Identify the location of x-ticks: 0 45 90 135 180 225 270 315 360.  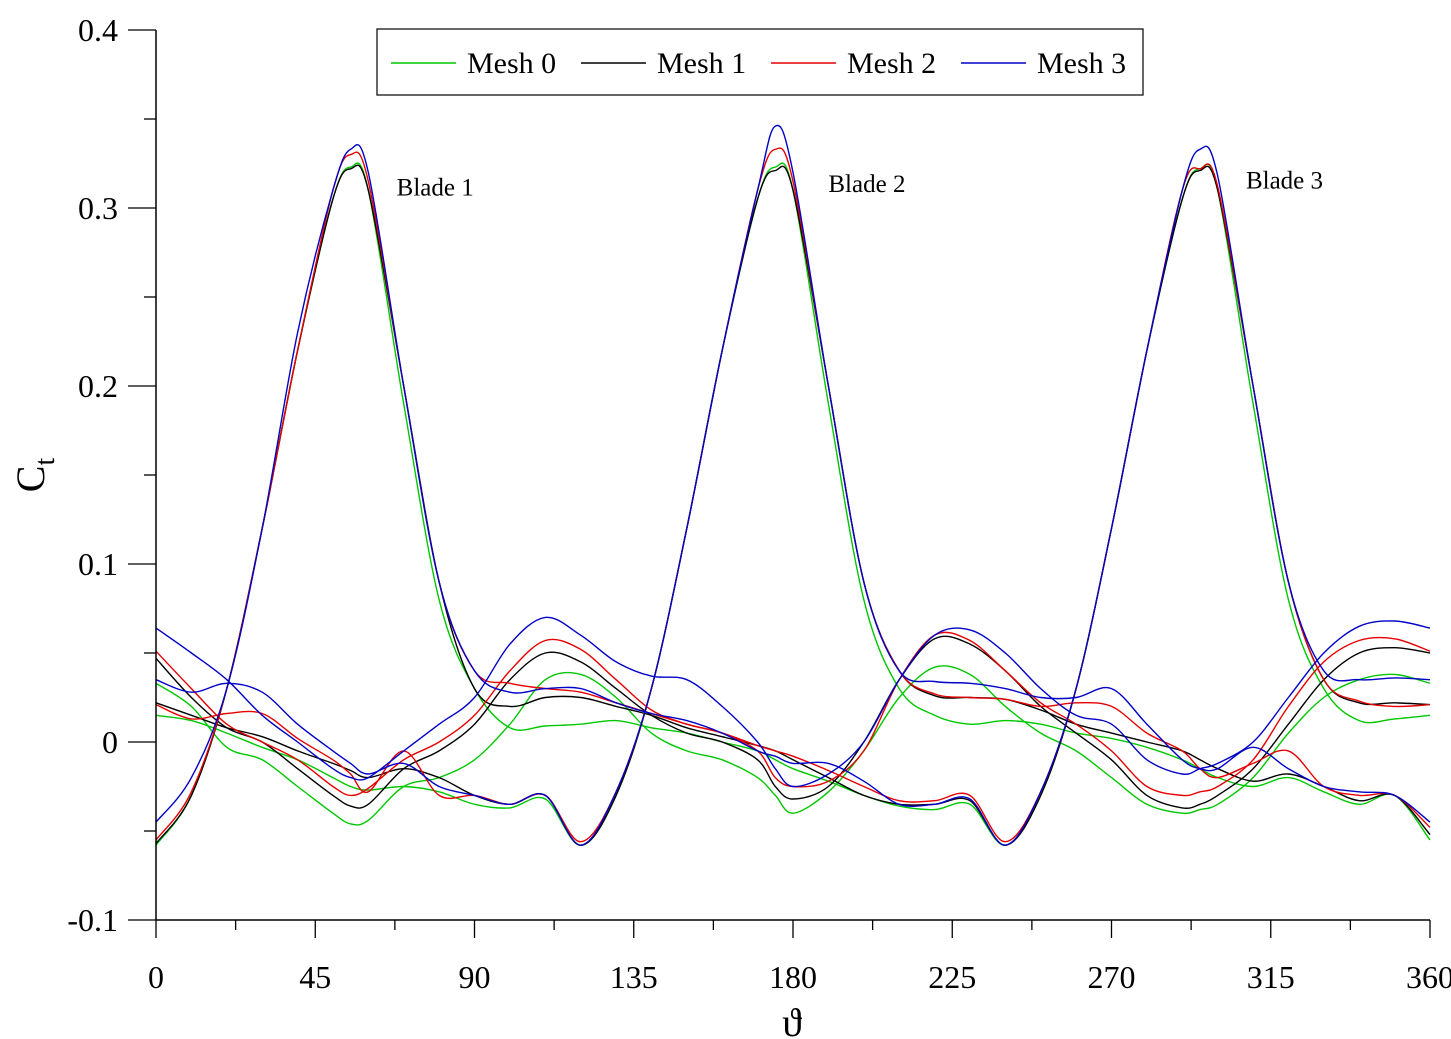
(799, 957).